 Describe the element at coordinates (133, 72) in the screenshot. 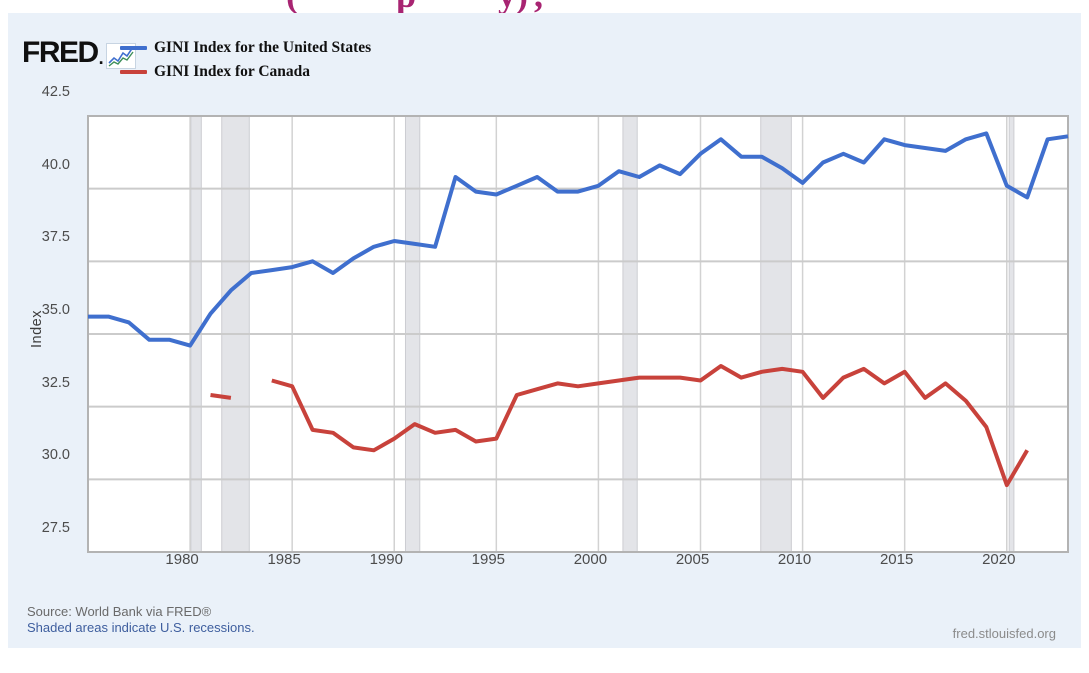

I see `legend-swatch-red` at that location.